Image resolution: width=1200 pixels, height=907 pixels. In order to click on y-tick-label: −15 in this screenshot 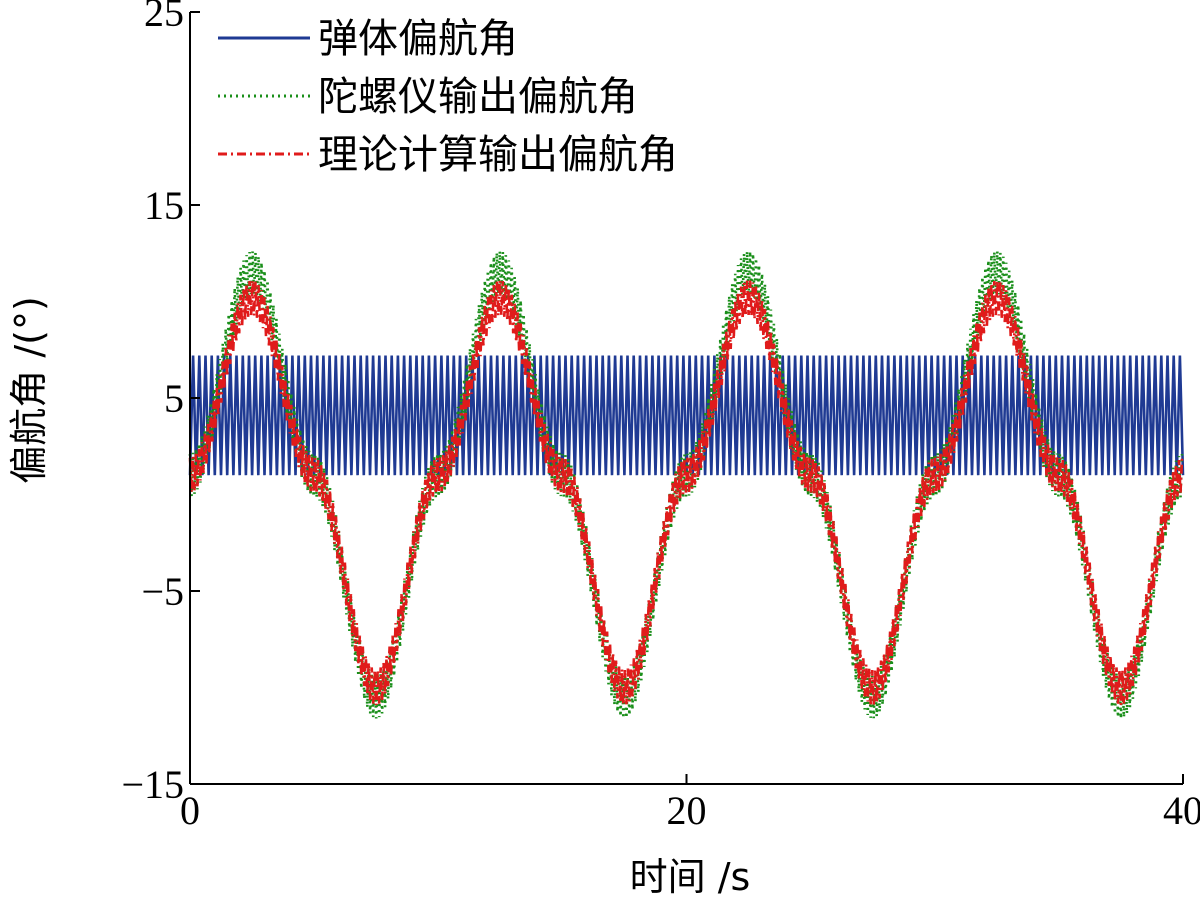, I will do `click(152, 784)`.